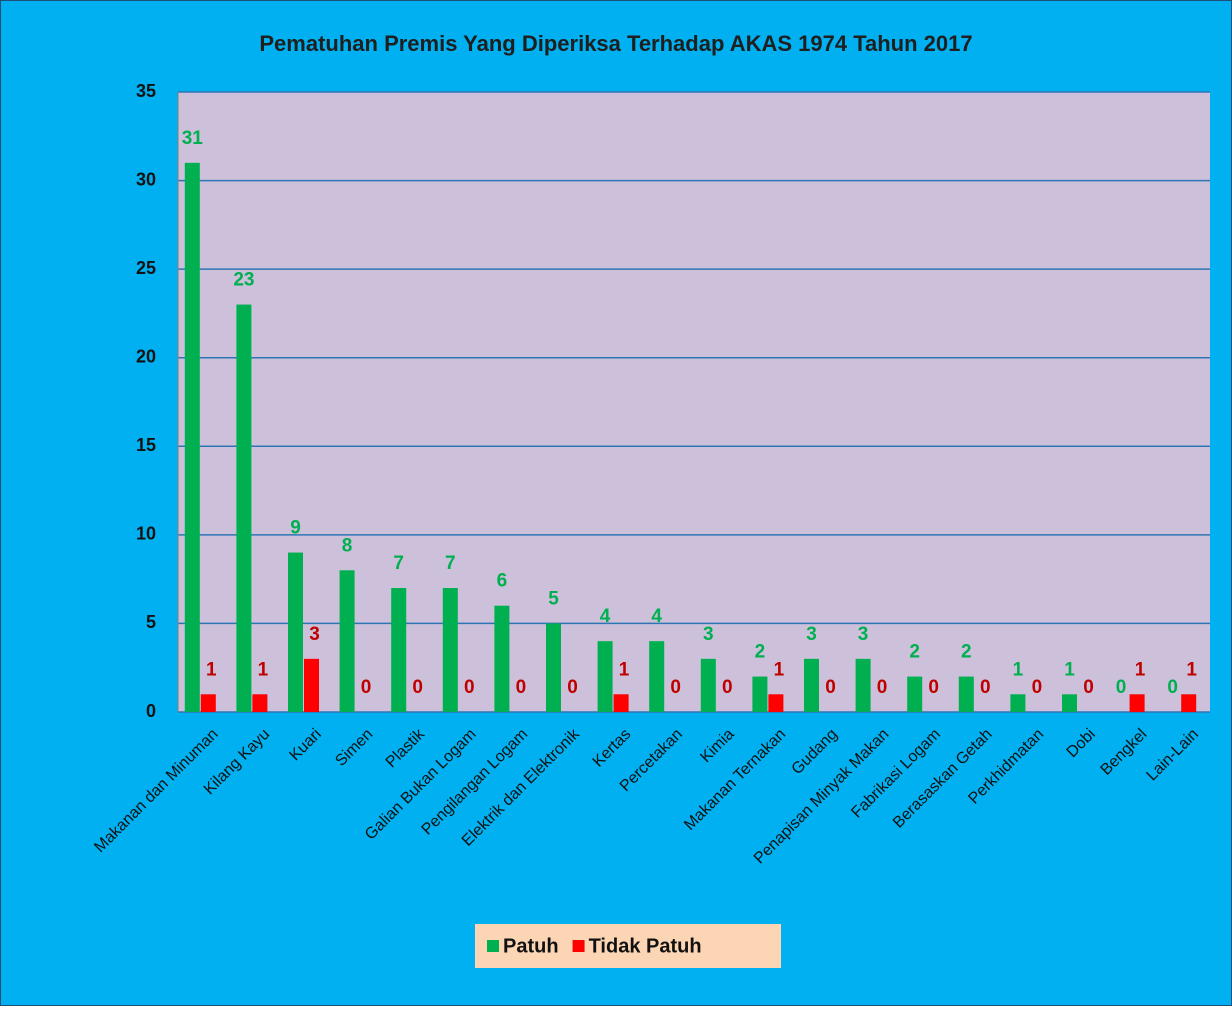 The height and width of the screenshot is (1011, 1232). What do you see at coordinates (151, 711) in the screenshot?
I see `y-tick-label: 0` at bounding box center [151, 711].